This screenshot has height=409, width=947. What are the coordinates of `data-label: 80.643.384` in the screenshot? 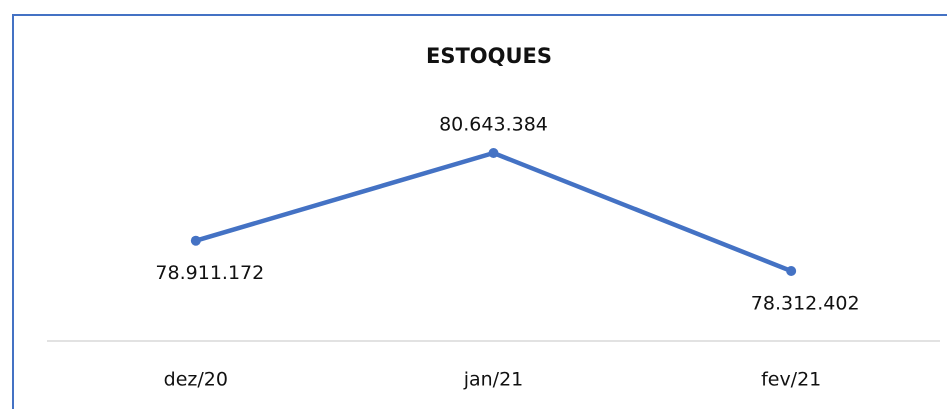 It's located at (493, 125).